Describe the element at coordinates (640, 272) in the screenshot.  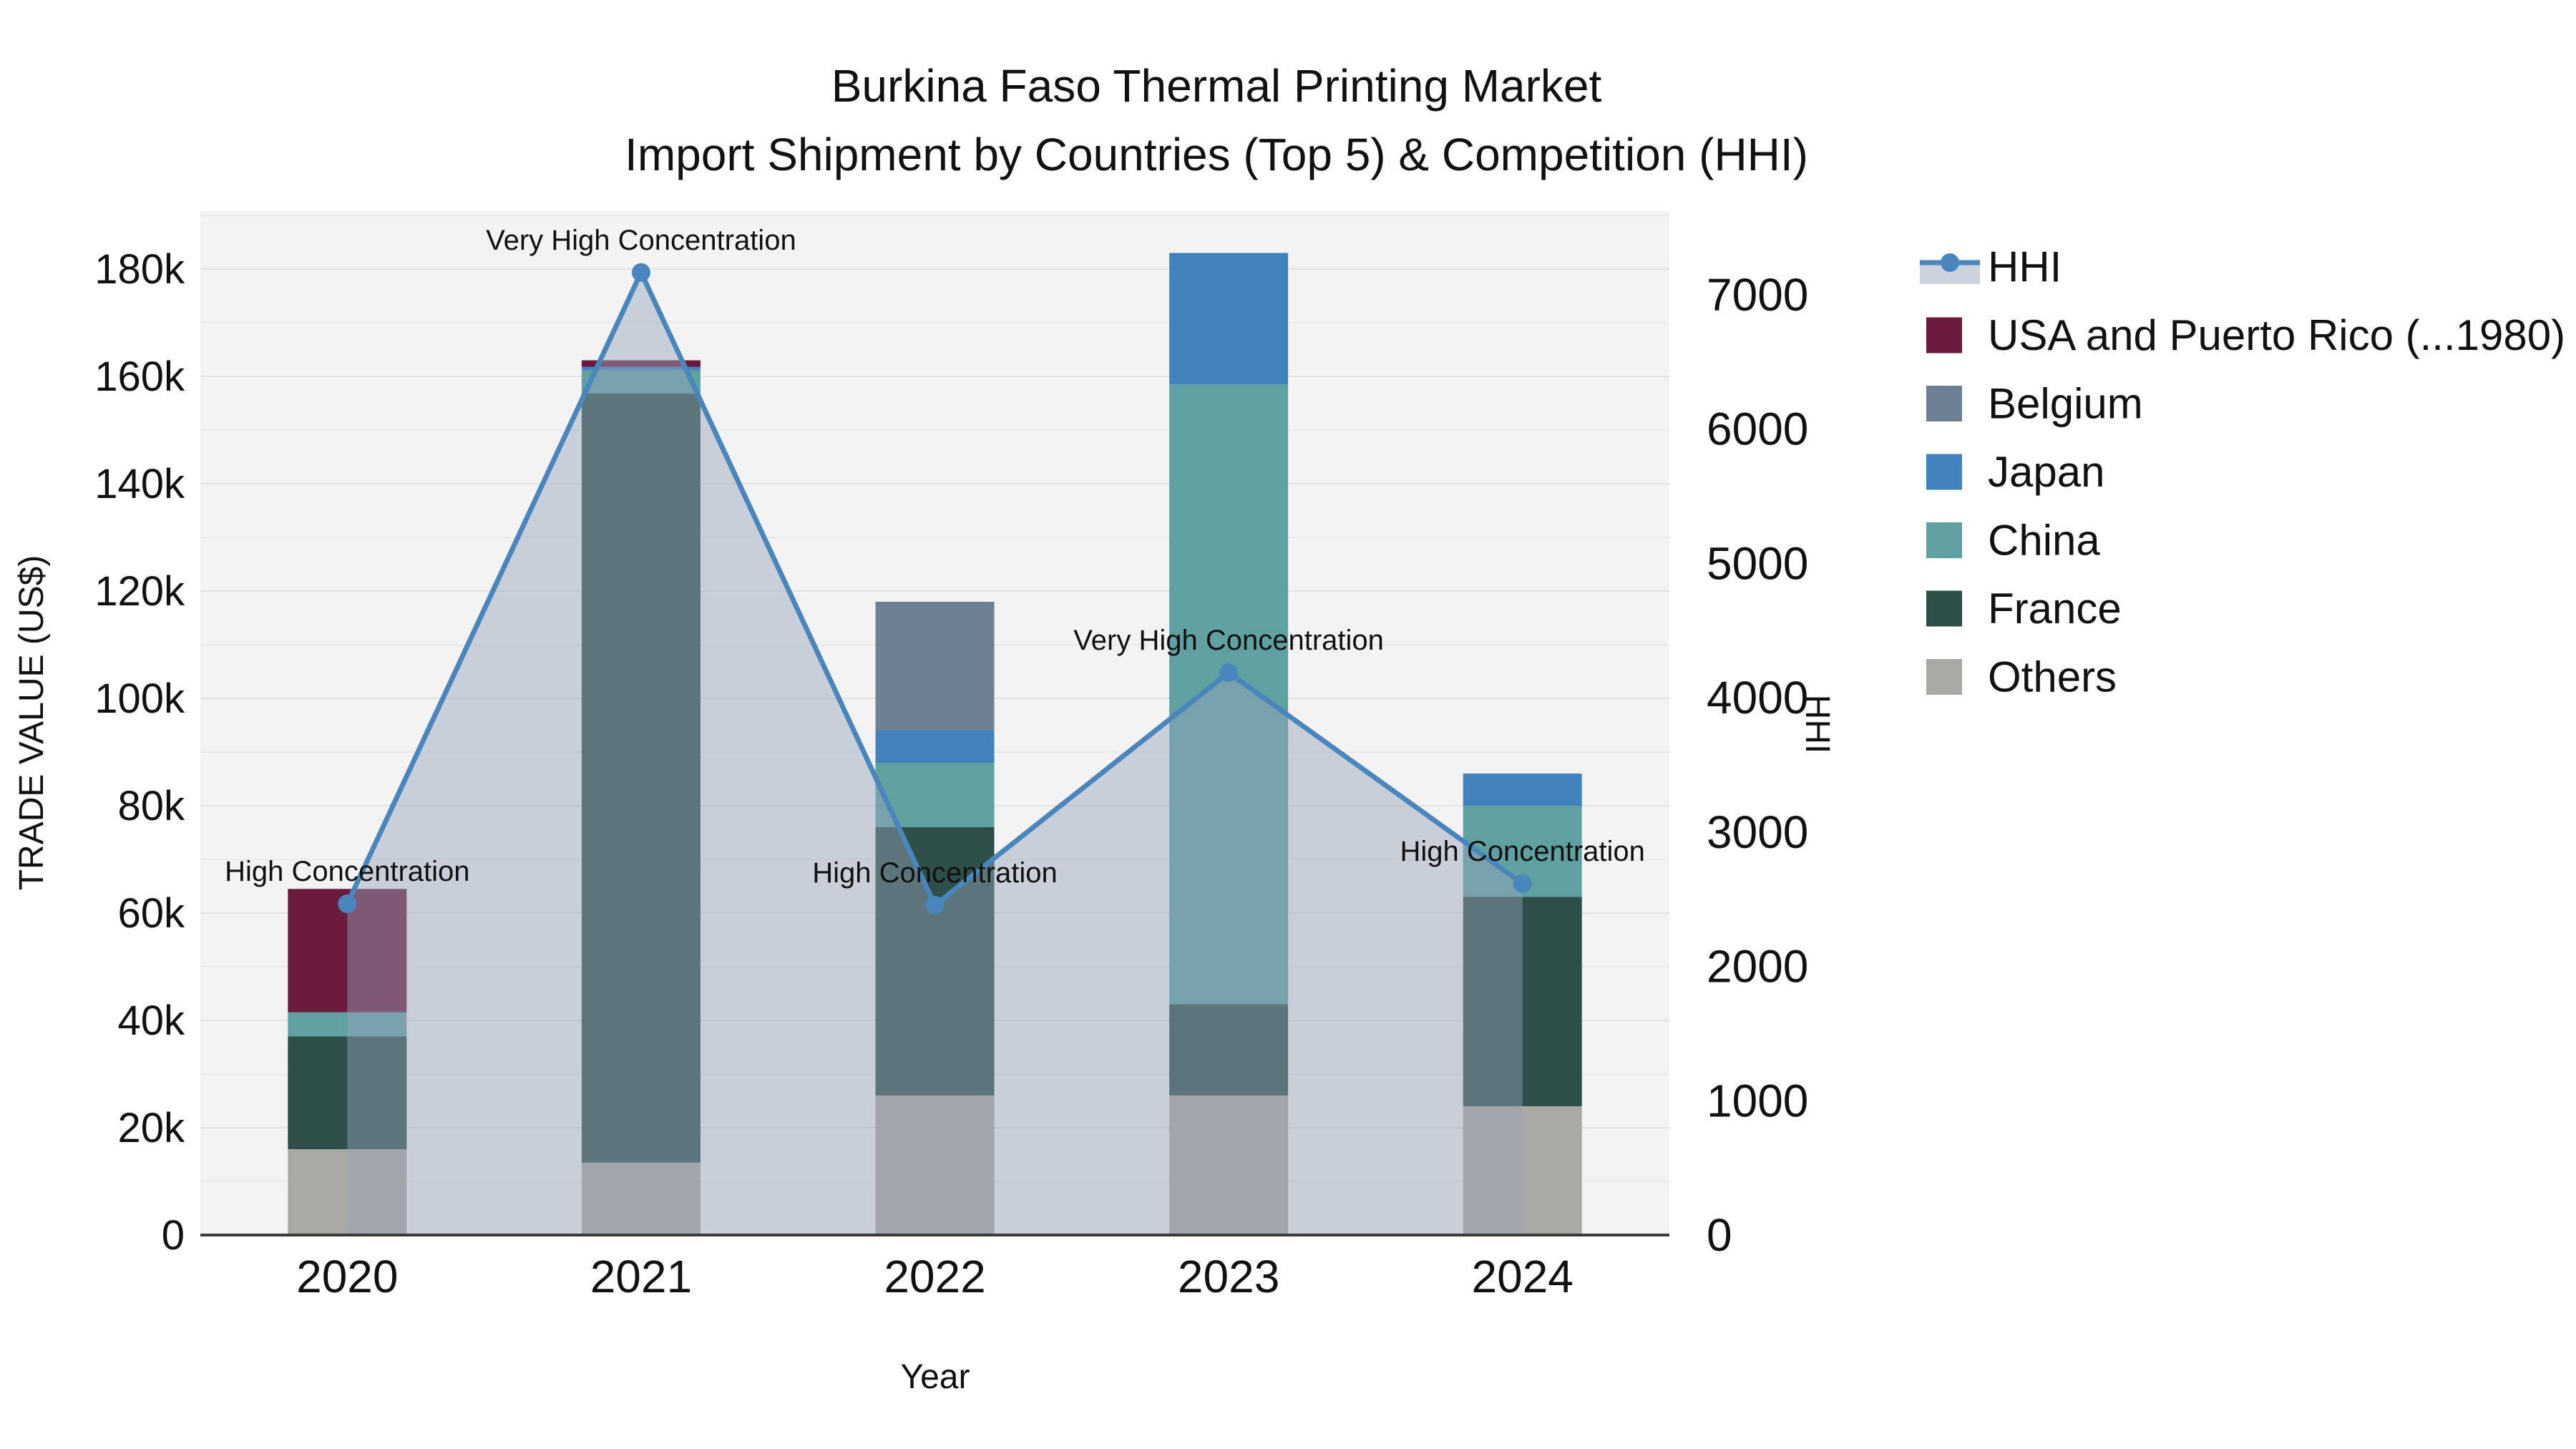
I see `hhi-marker-2021` at that location.